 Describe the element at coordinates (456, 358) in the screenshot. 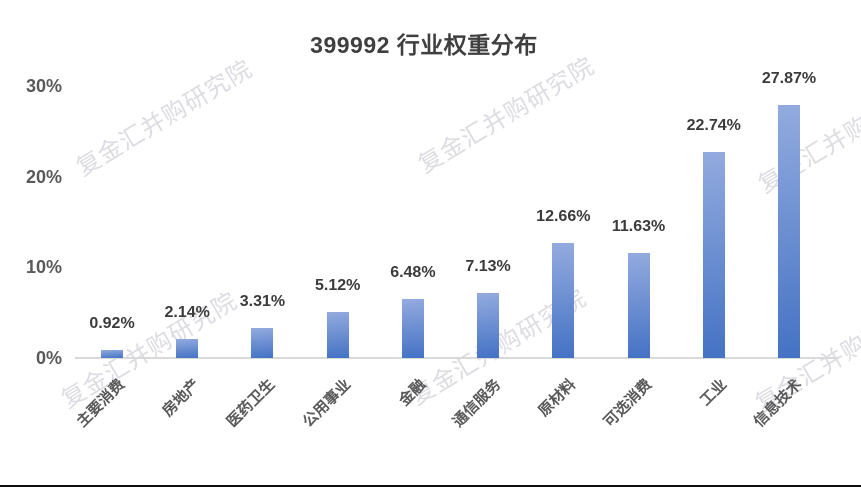

I see `x-axis-line` at that location.